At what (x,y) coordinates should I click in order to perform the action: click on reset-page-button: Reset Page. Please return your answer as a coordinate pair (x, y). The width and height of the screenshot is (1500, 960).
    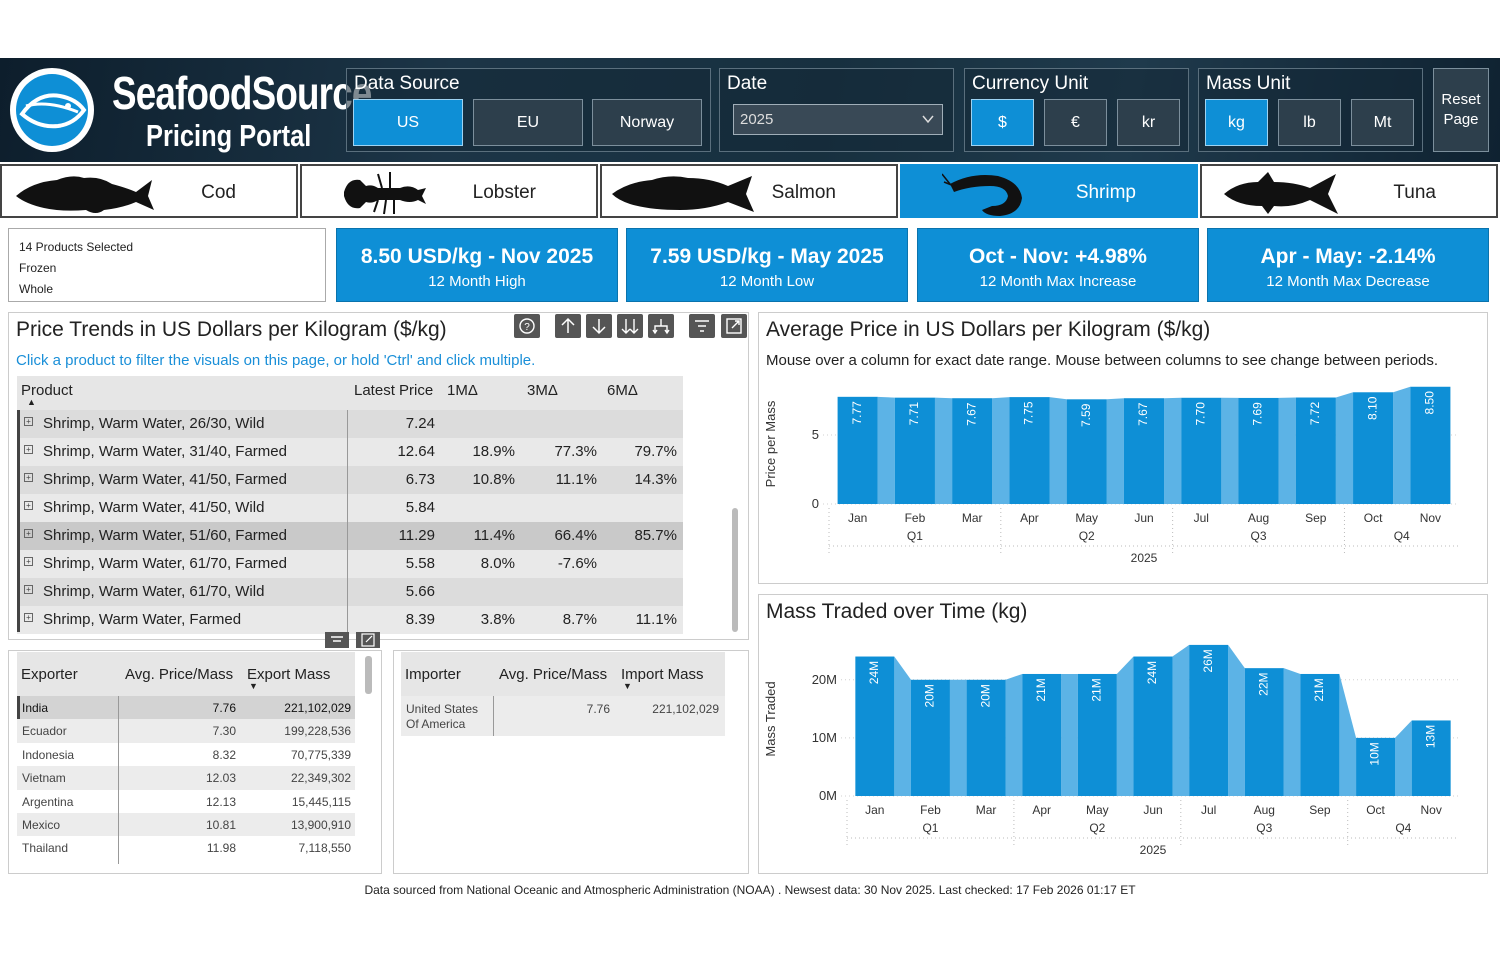
    Looking at the image, I should click on (1461, 110).